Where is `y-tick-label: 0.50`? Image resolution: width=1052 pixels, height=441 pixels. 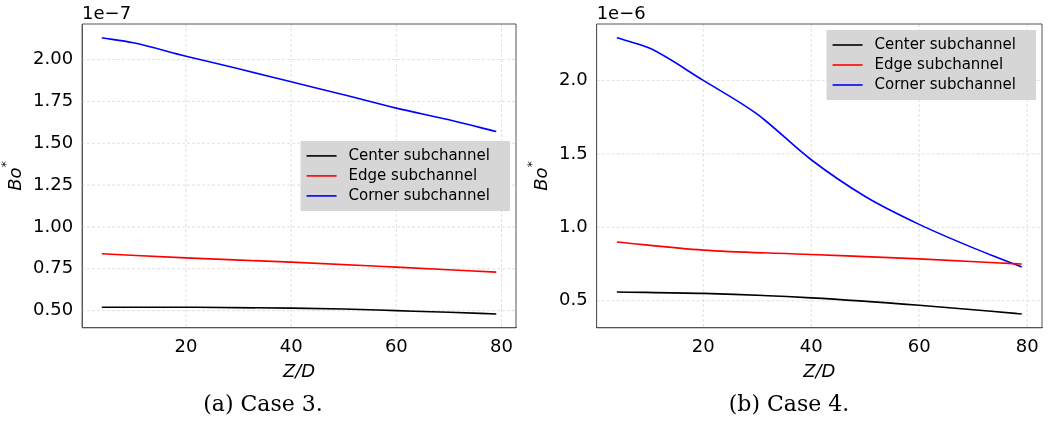 y-tick-label: 0.50 is located at coordinates (53, 309).